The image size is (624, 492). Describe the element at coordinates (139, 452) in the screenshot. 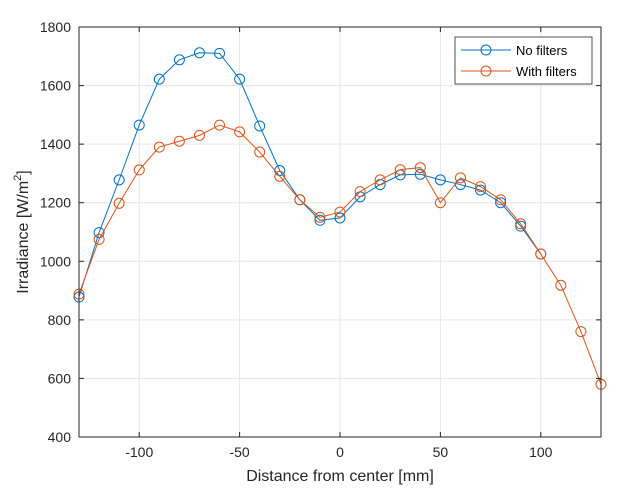

I see `x-tick-label: -100` at that location.